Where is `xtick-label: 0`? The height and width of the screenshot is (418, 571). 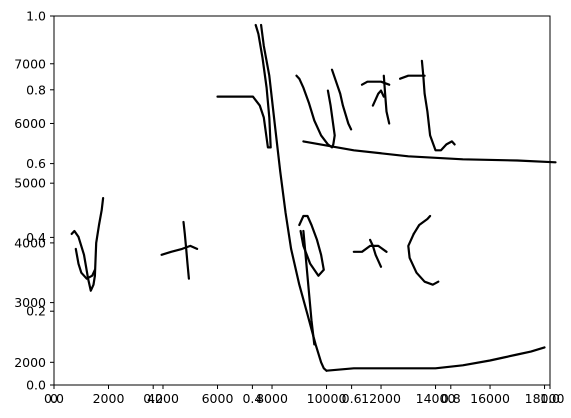
xtick-label: 0 is located at coordinates (54, 398).